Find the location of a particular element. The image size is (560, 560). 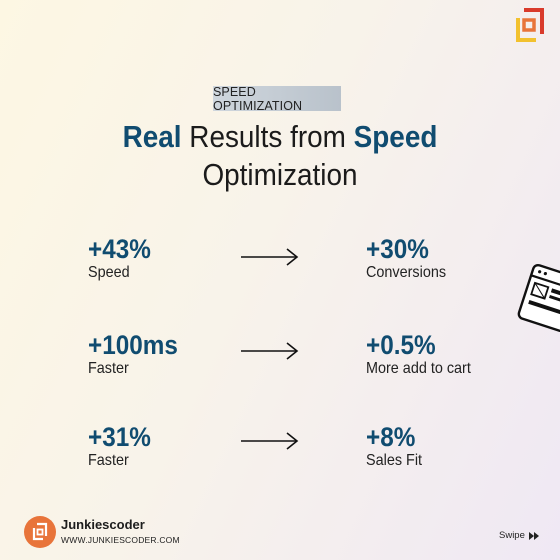

metric-left-3: +31% Faster is located at coordinates (173, 446).